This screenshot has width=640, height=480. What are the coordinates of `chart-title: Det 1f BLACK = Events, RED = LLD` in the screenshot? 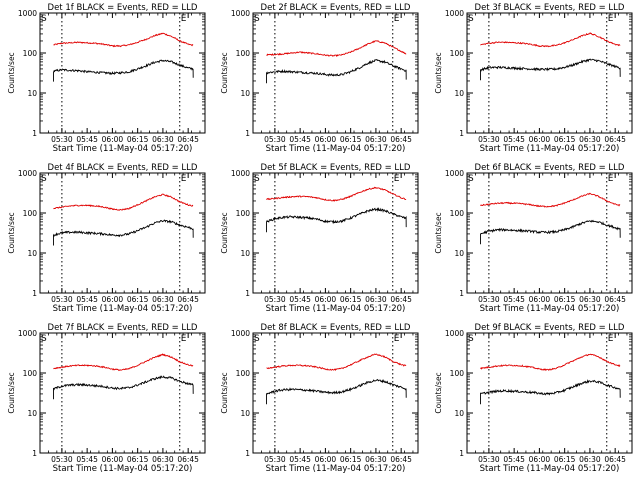 It's located at (123, 8).